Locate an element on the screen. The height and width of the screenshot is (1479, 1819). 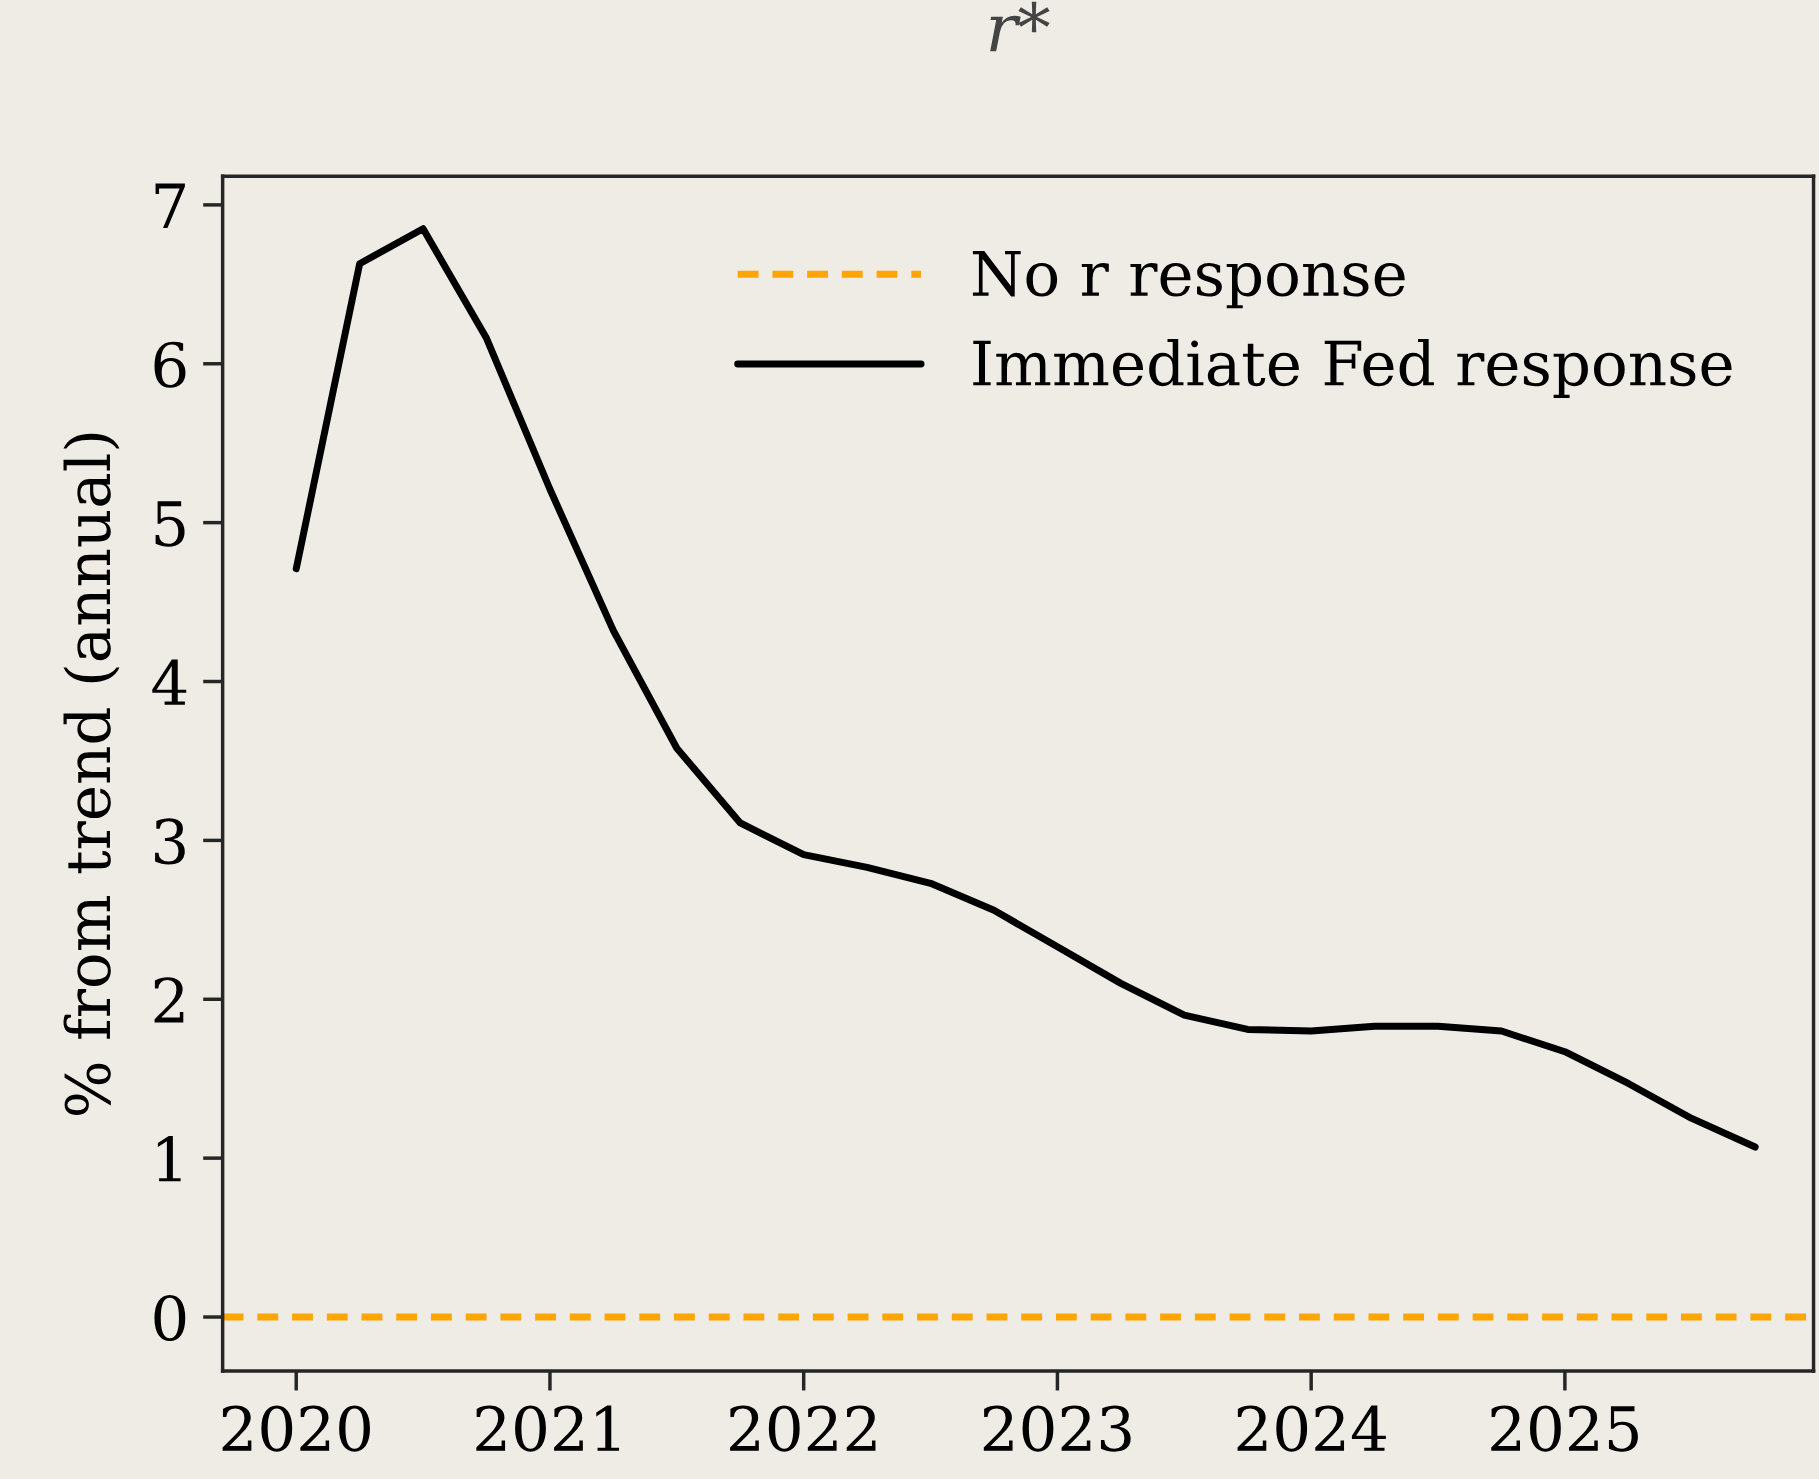
y-tick-label: 1 is located at coordinates (169, 1159).